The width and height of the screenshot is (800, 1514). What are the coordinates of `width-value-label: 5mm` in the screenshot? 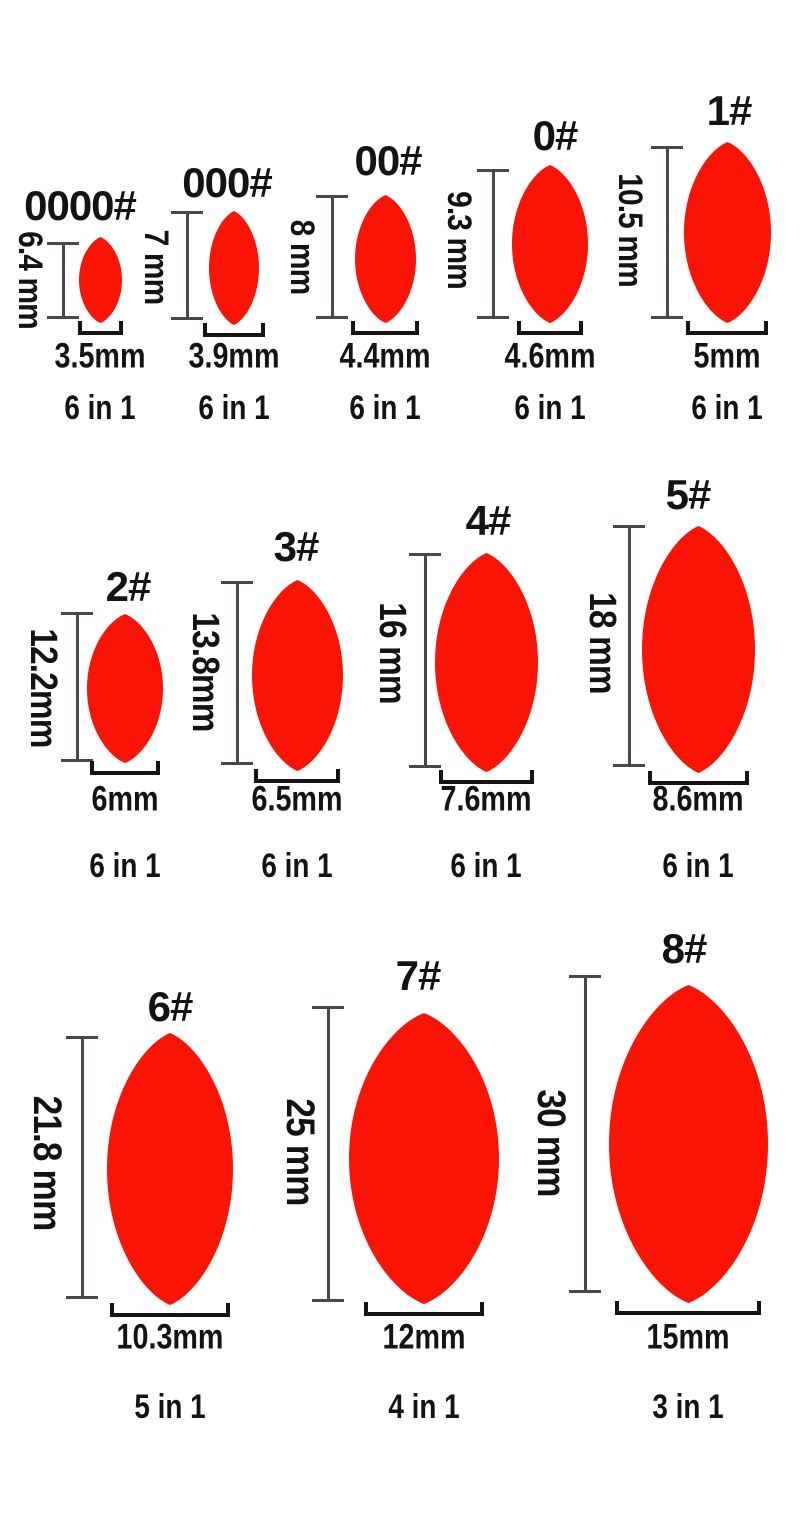 It's located at (727, 356).